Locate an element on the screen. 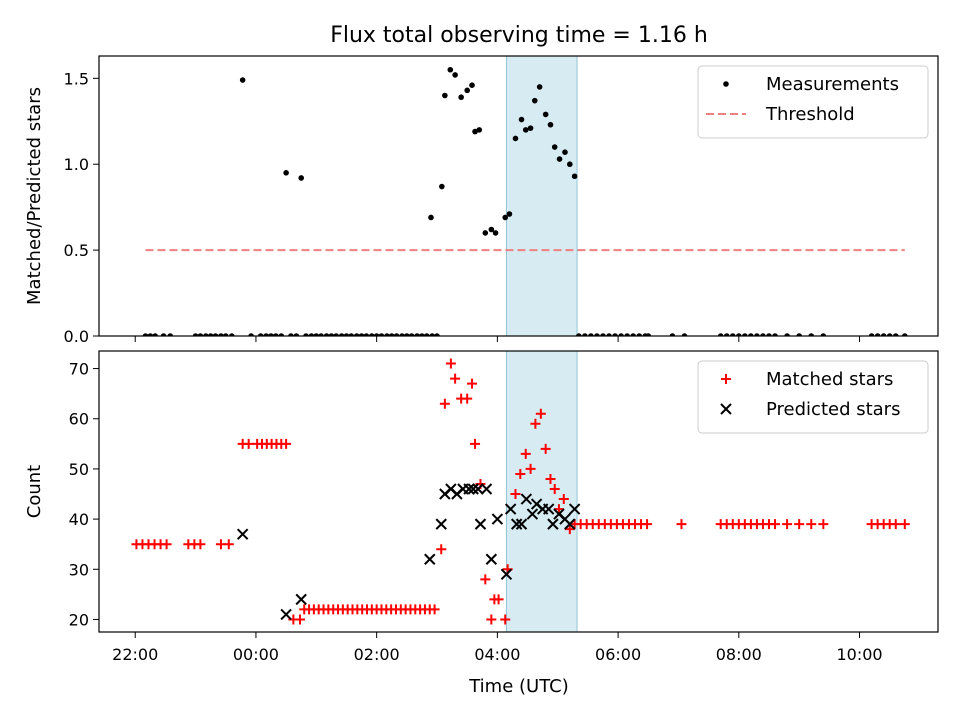  series-predicted-stars is located at coordinates (408, 552).